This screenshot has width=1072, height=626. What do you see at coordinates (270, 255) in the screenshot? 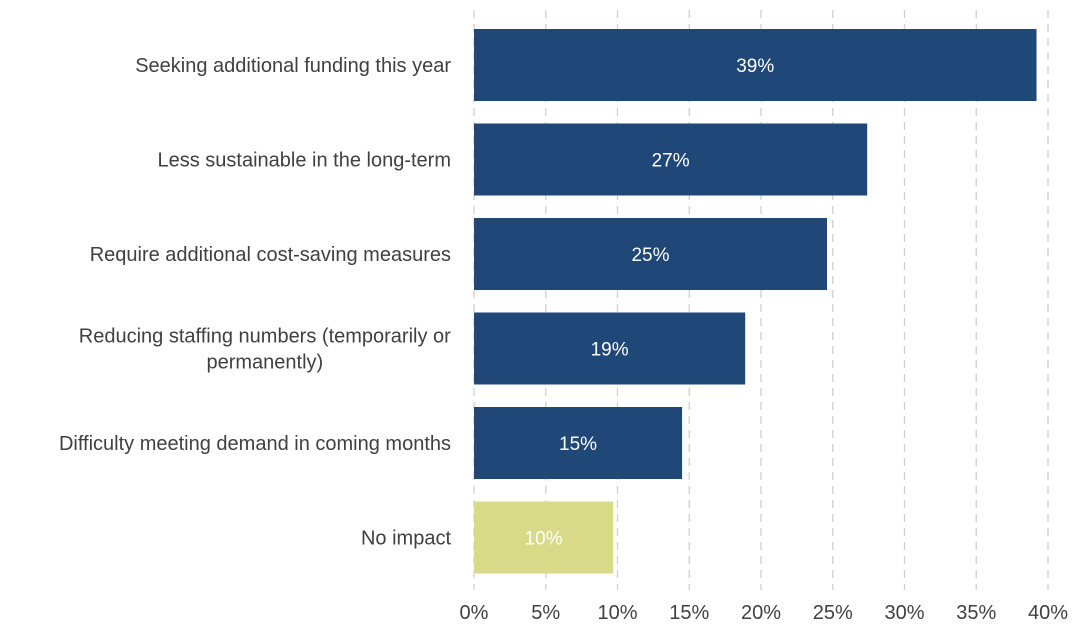
I see `category-label: Require additional cost-saving measures` at bounding box center [270, 255].